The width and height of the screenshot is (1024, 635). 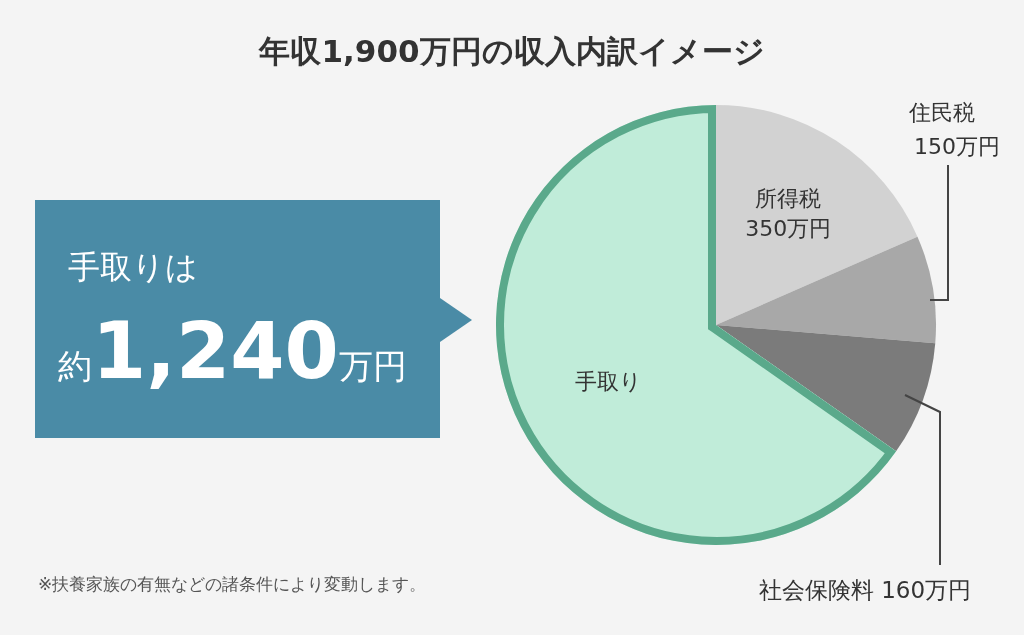 I want to click on data-label: 150万円, so click(x=957, y=146).